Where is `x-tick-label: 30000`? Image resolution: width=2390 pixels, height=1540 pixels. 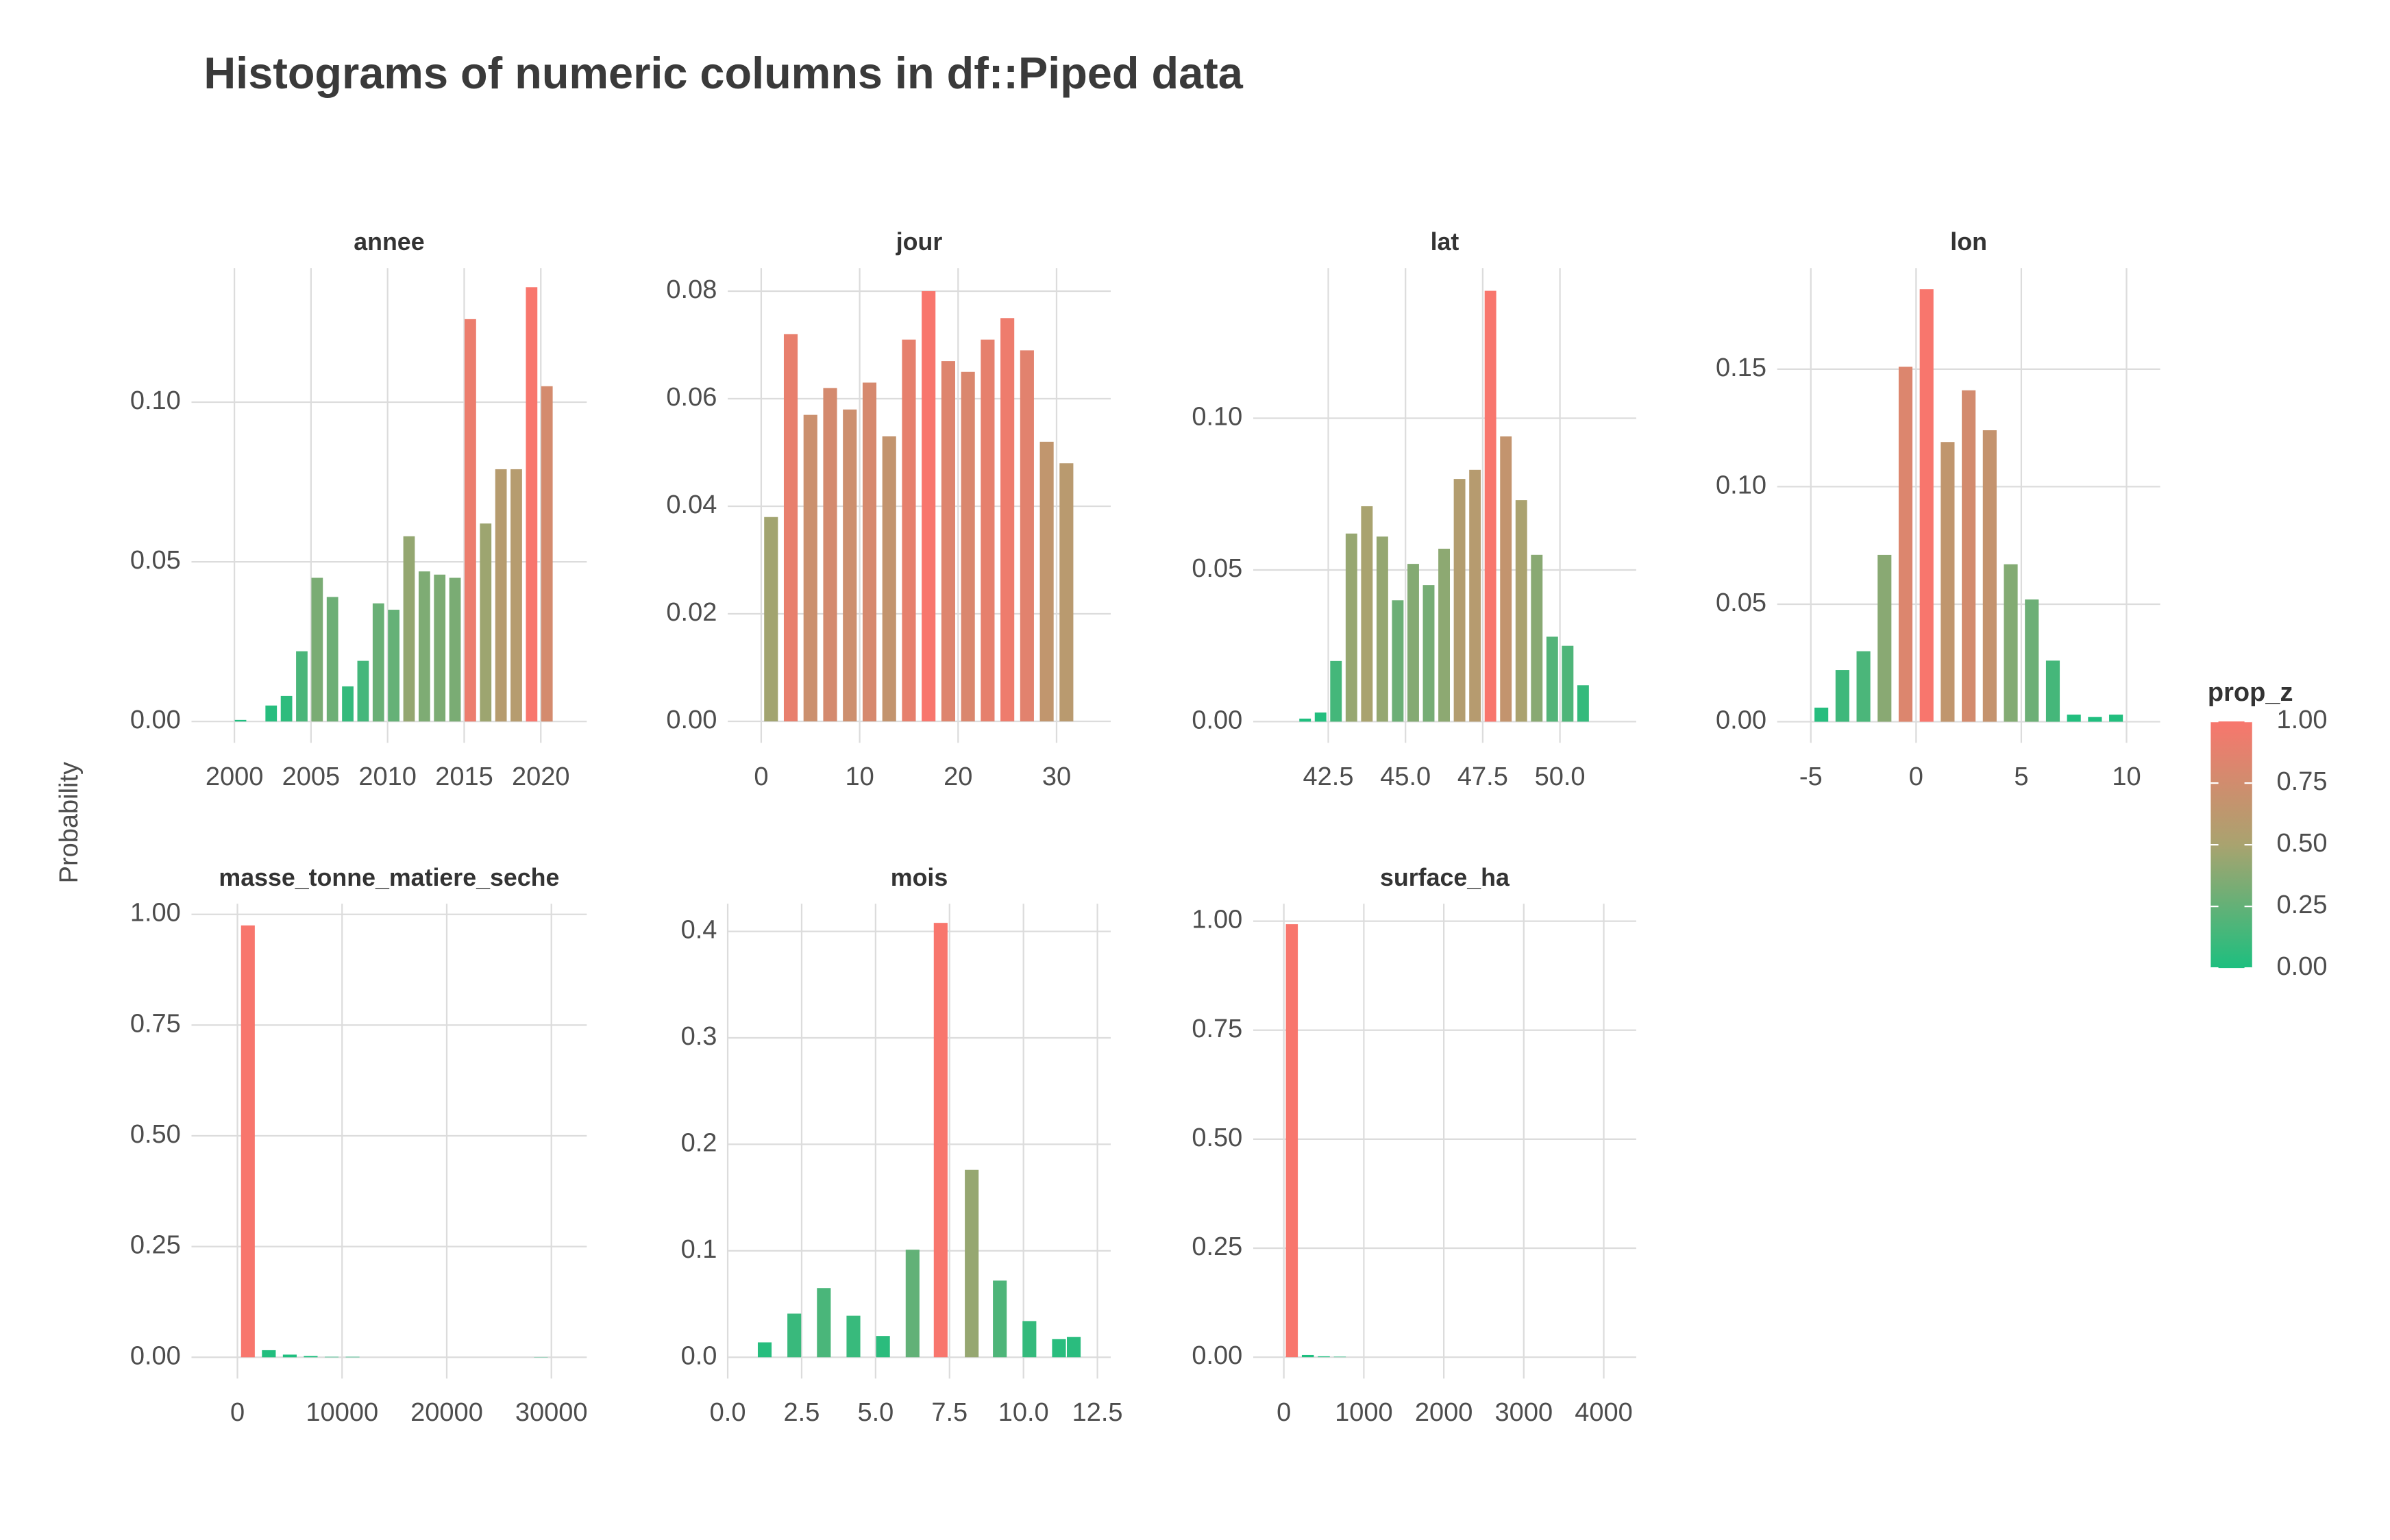 x-tick-label: 30000 is located at coordinates (551, 1412).